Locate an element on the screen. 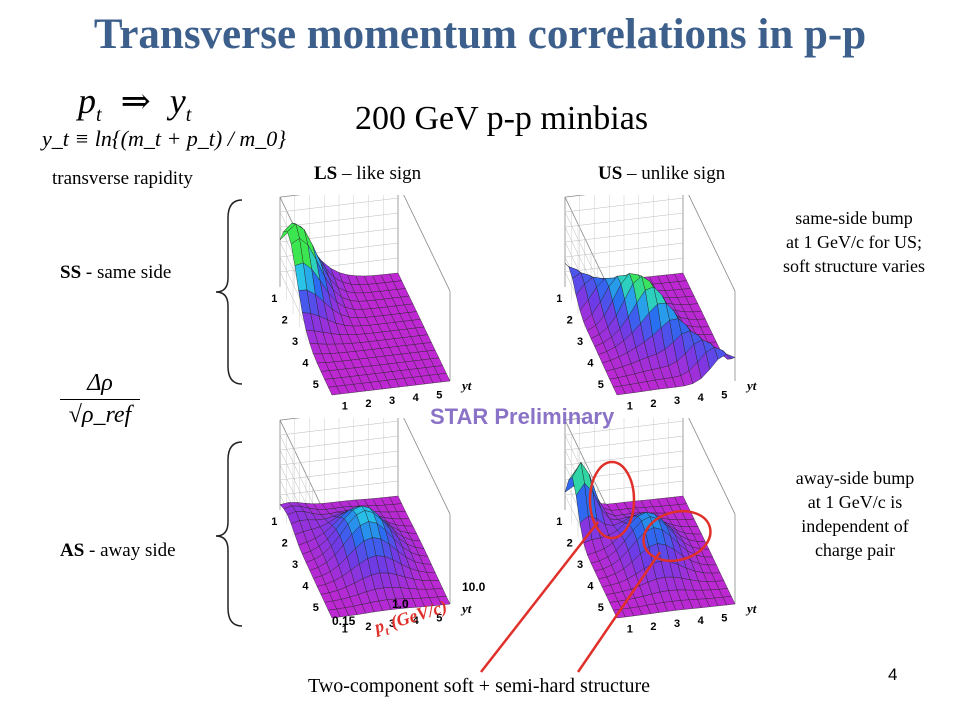  pt-tick-low: 0.15 is located at coordinates (344, 621).